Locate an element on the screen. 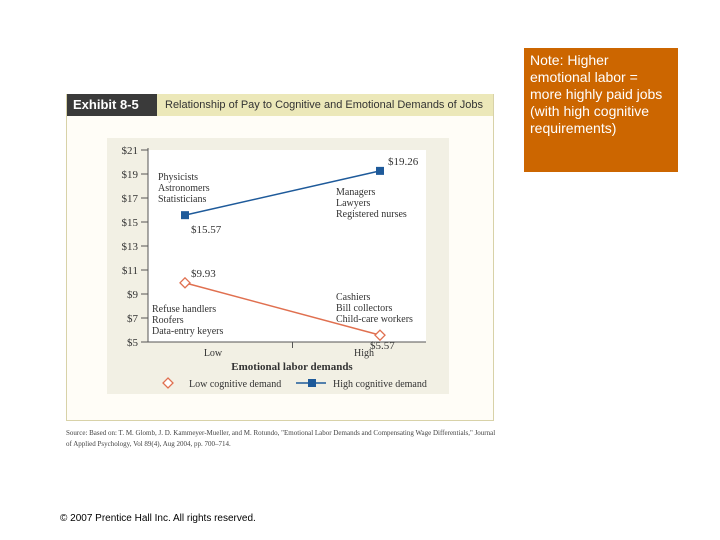 This screenshot has width=720, height=540. y-tick-label: $15 is located at coordinates (130, 223).